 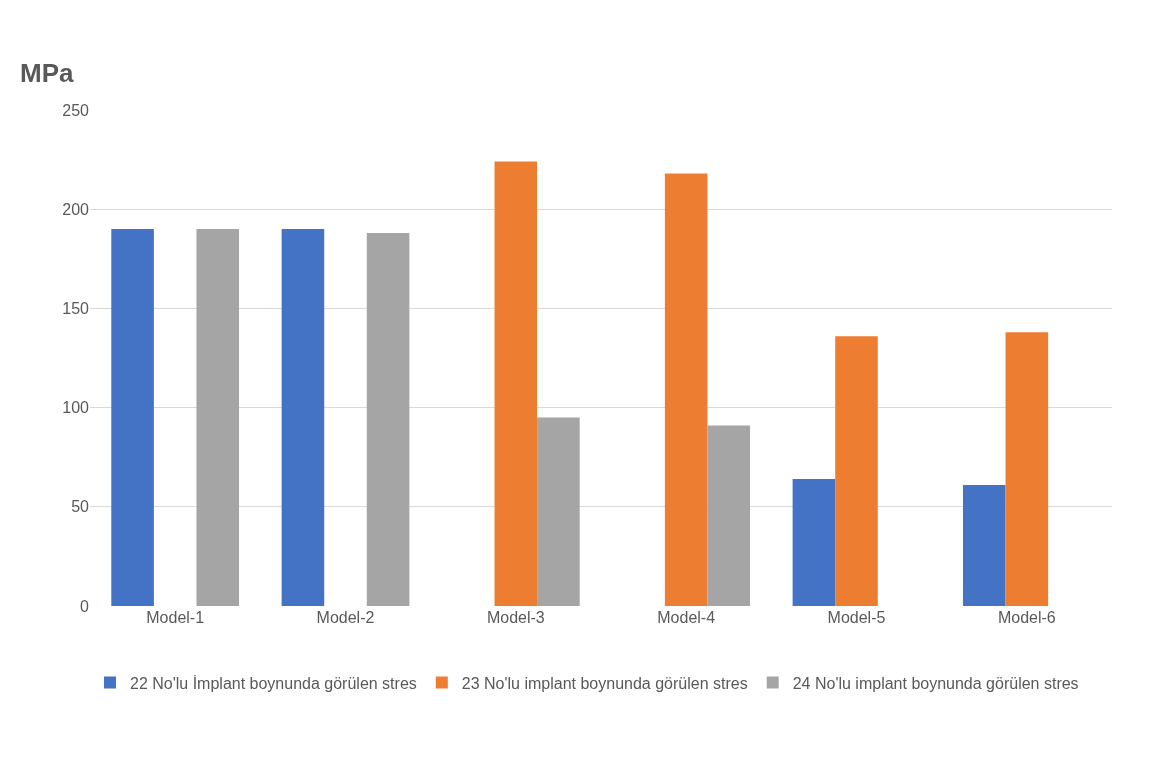 What do you see at coordinates (76, 209) in the screenshot?
I see `y-tick-label: 200` at bounding box center [76, 209].